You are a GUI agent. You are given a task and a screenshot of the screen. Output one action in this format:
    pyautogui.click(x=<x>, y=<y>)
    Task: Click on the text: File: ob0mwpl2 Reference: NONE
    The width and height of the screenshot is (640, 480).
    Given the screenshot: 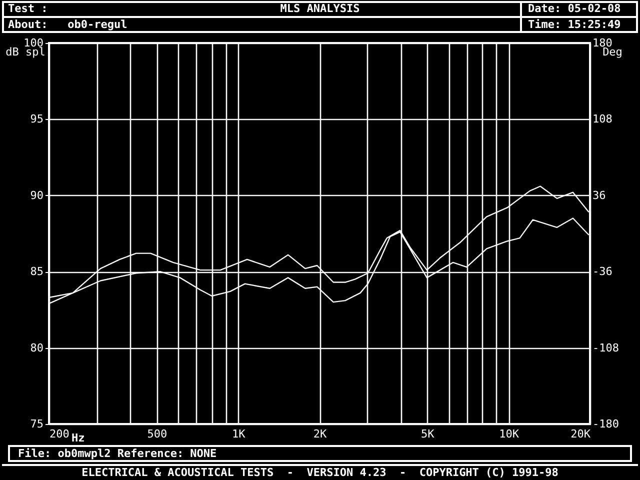 What is the action you would take?
    pyautogui.click(x=117, y=454)
    